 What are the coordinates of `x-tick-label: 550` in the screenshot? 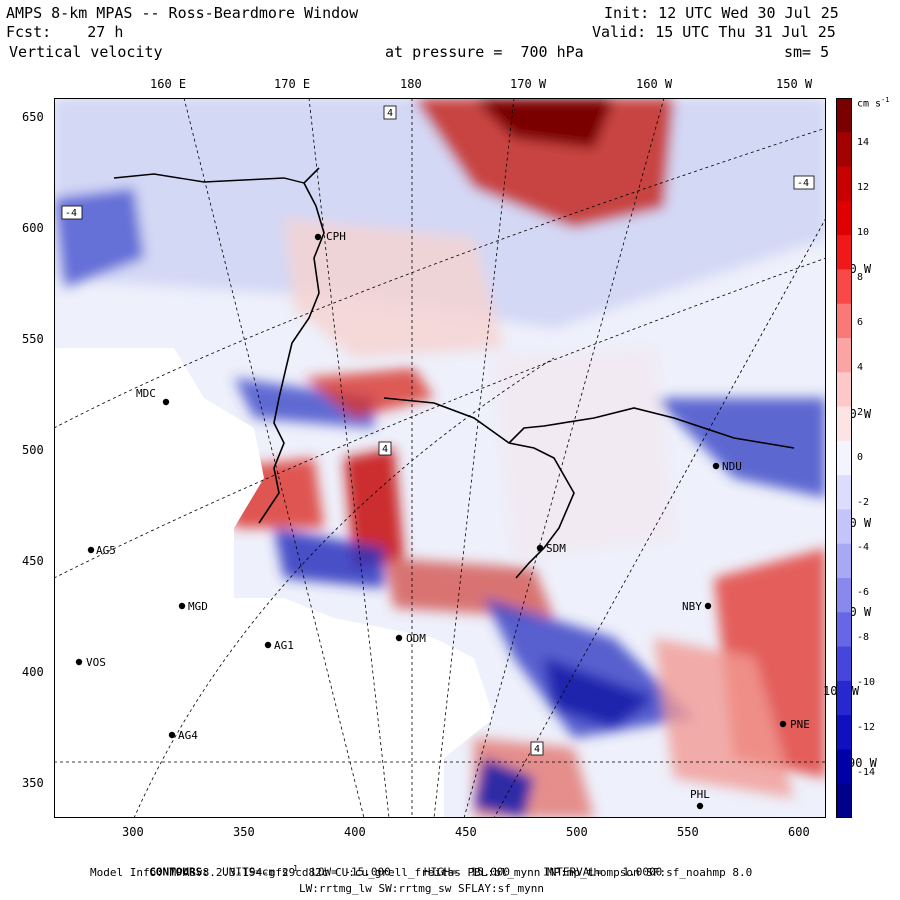 It's located at (688, 832).